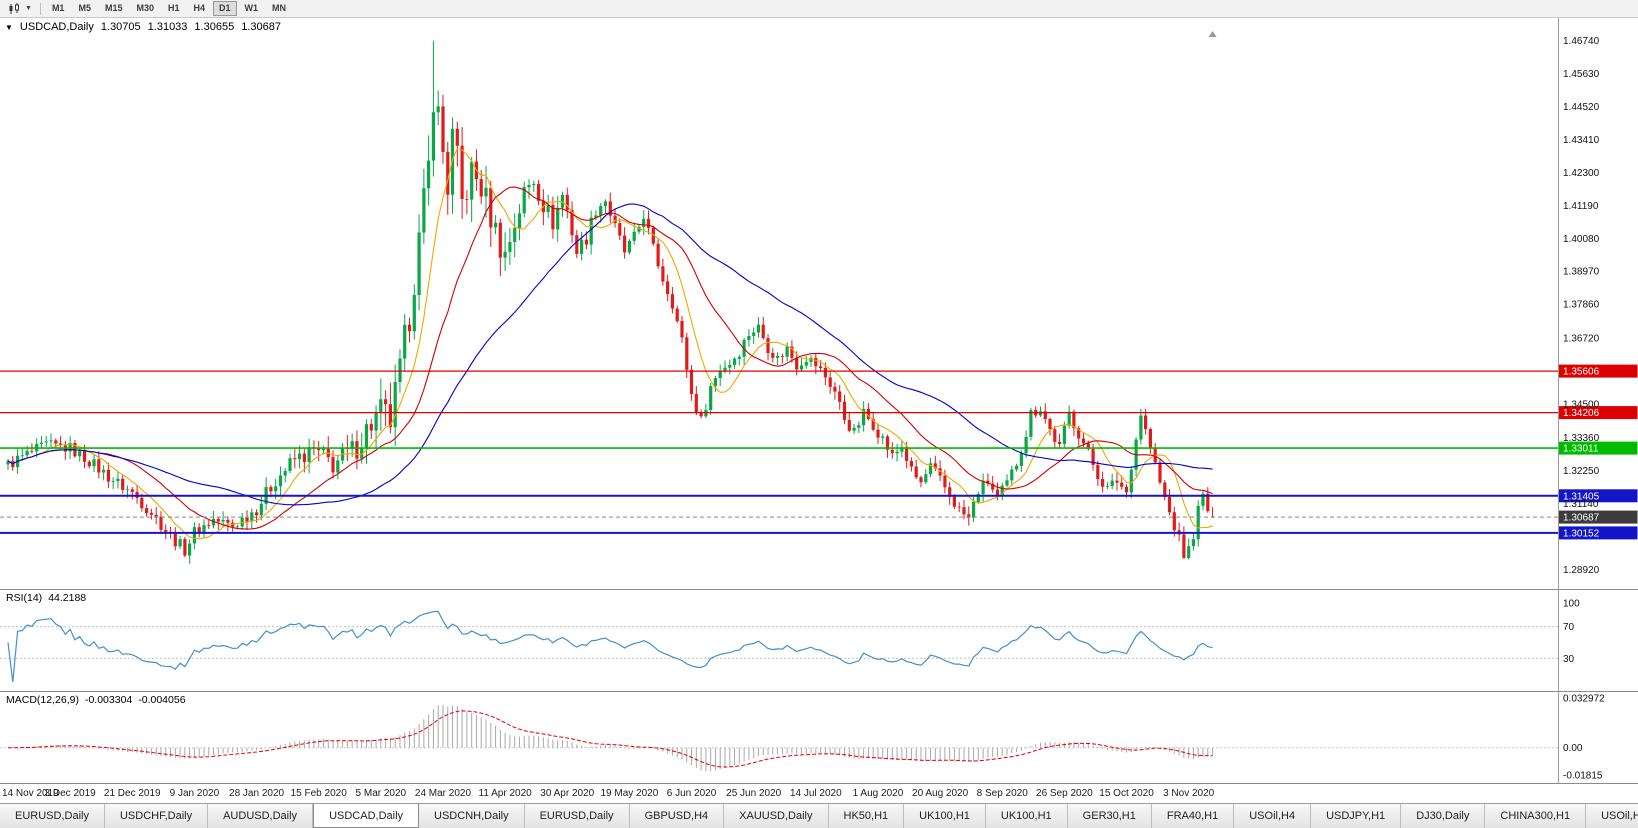 The height and width of the screenshot is (828, 1638). I want to click on date-label: 3 Dec 2019, so click(70, 793).